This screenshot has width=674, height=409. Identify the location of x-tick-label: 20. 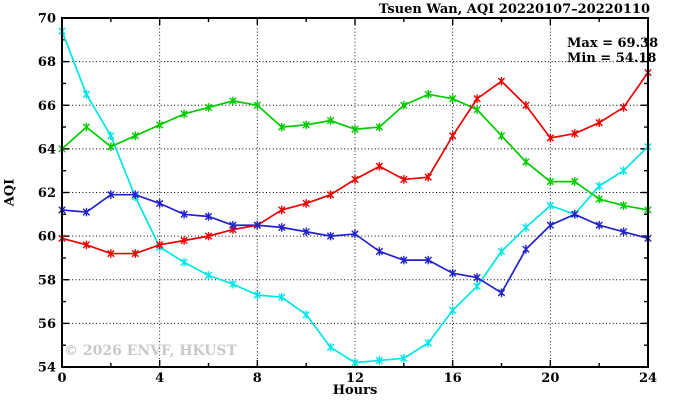
(550, 378).